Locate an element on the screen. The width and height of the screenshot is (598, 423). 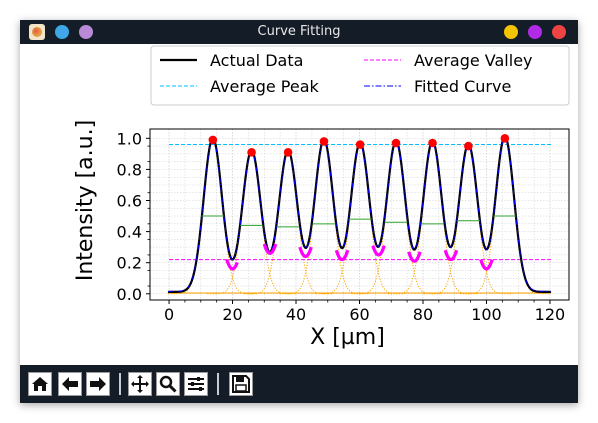
y-tick-label: 0.2 is located at coordinates (129, 263).